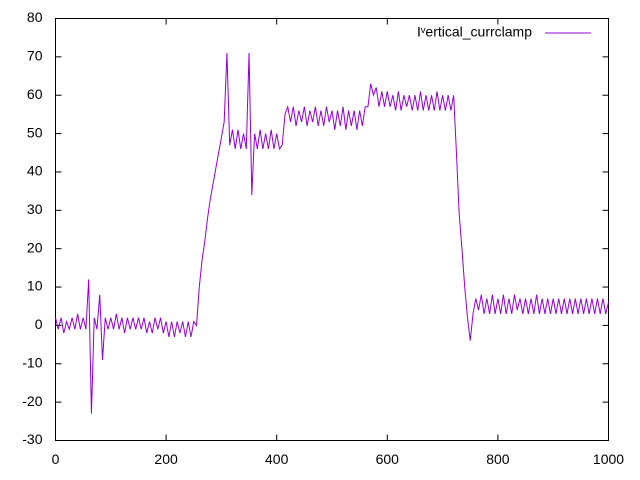 The height and width of the screenshot is (480, 640). I want to click on y-tick-label: 0, so click(39, 324).